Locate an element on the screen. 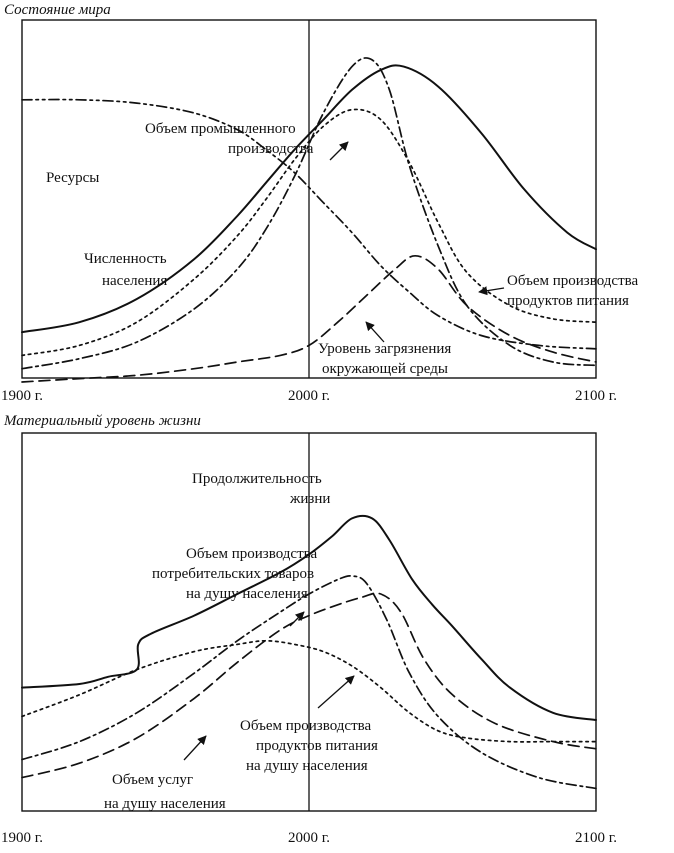 The width and height of the screenshot is (674, 853). annotation-объем-производства-продуктов-питания: Объем производства продуктов питания is located at coordinates (558, 291).